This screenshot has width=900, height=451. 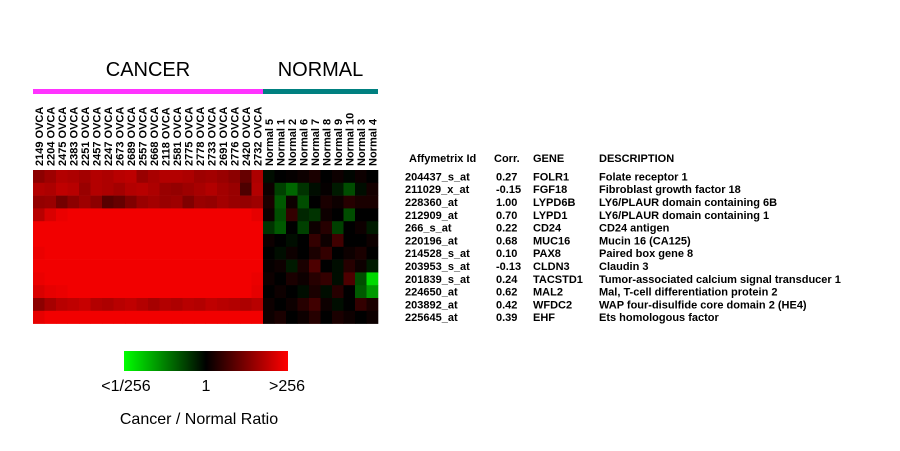 I want to click on row-gene: FOLR1, so click(x=551, y=177).